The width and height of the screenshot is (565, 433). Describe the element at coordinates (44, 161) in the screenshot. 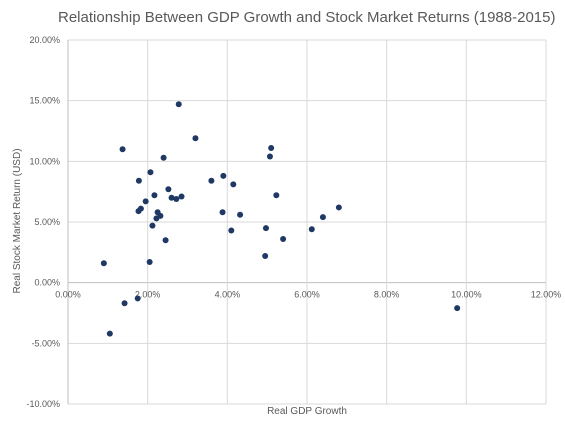

I see `y-tick-label: 10.00%` at that location.